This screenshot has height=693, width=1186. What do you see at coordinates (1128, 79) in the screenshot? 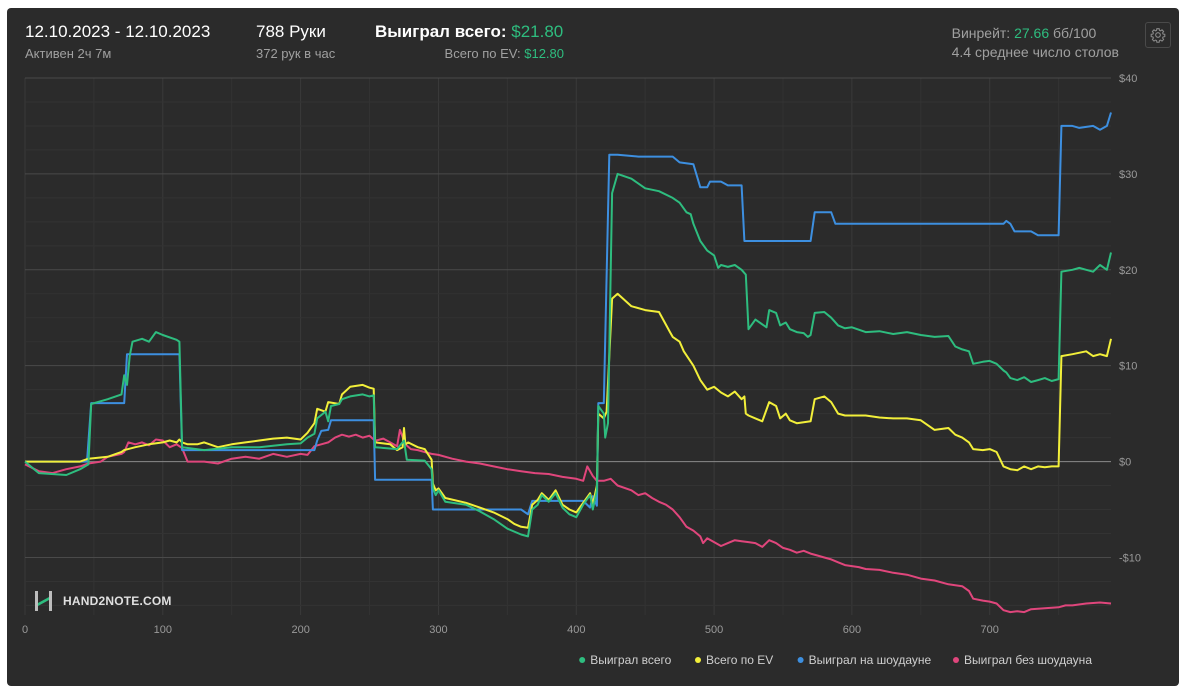
I see `y-tick-label: $40` at bounding box center [1128, 79].